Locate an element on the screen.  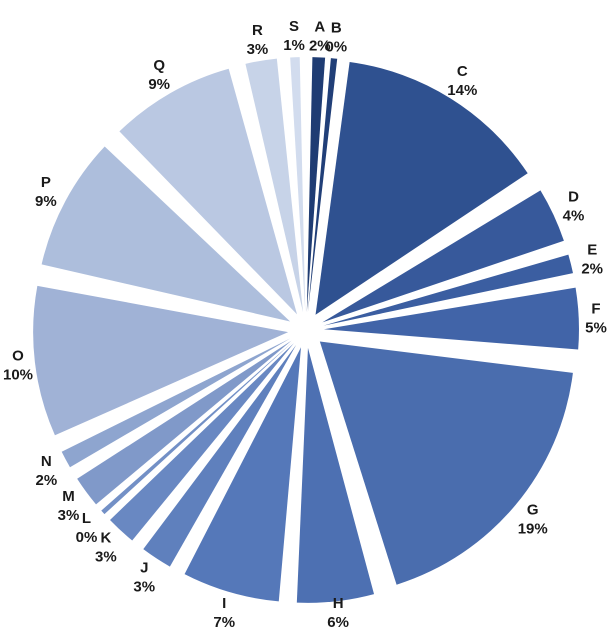
slice-percent-j: 3% is located at coordinates (144, 587).